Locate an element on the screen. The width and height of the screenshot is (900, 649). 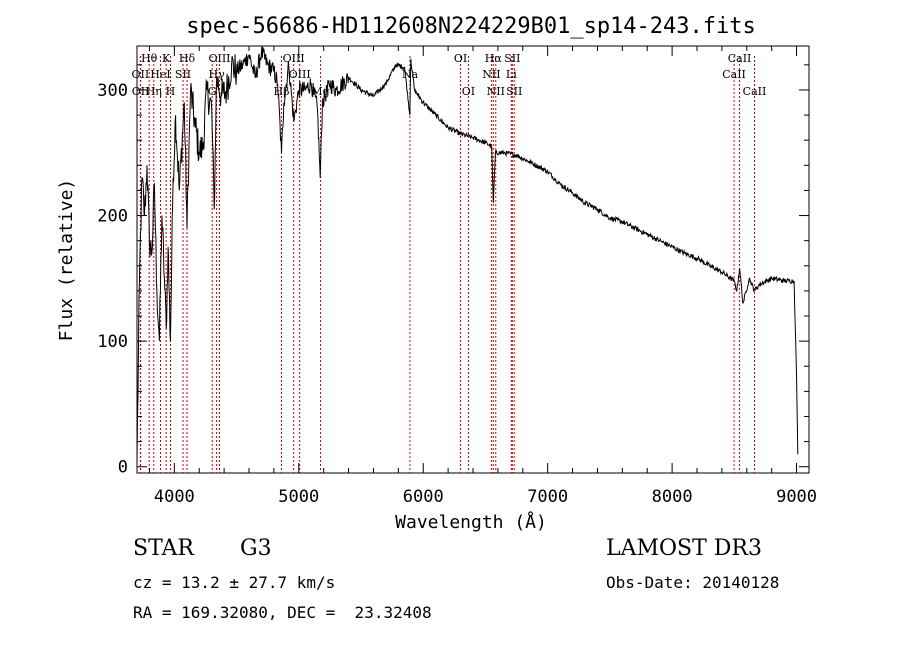
x-tick-label: 4000 is located at coordinates (174, 497).